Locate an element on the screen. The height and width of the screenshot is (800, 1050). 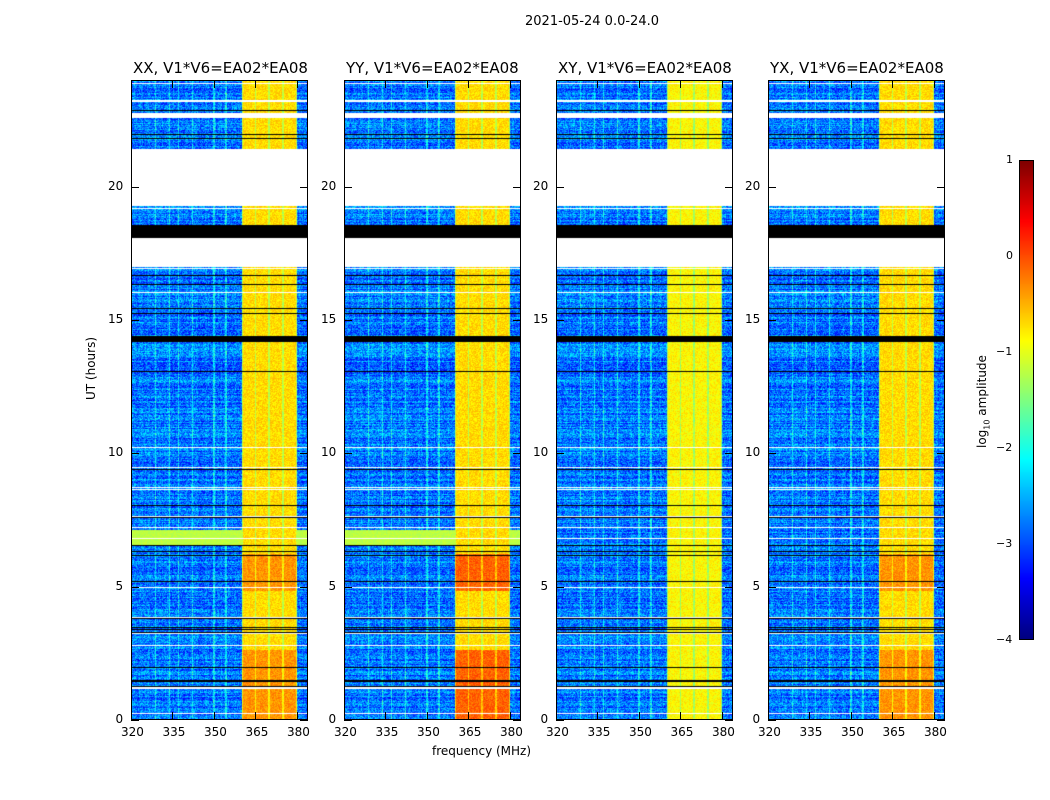
panel-title: XX, V1*V6=EA02*EA08 is located at coordinates (220, 68).